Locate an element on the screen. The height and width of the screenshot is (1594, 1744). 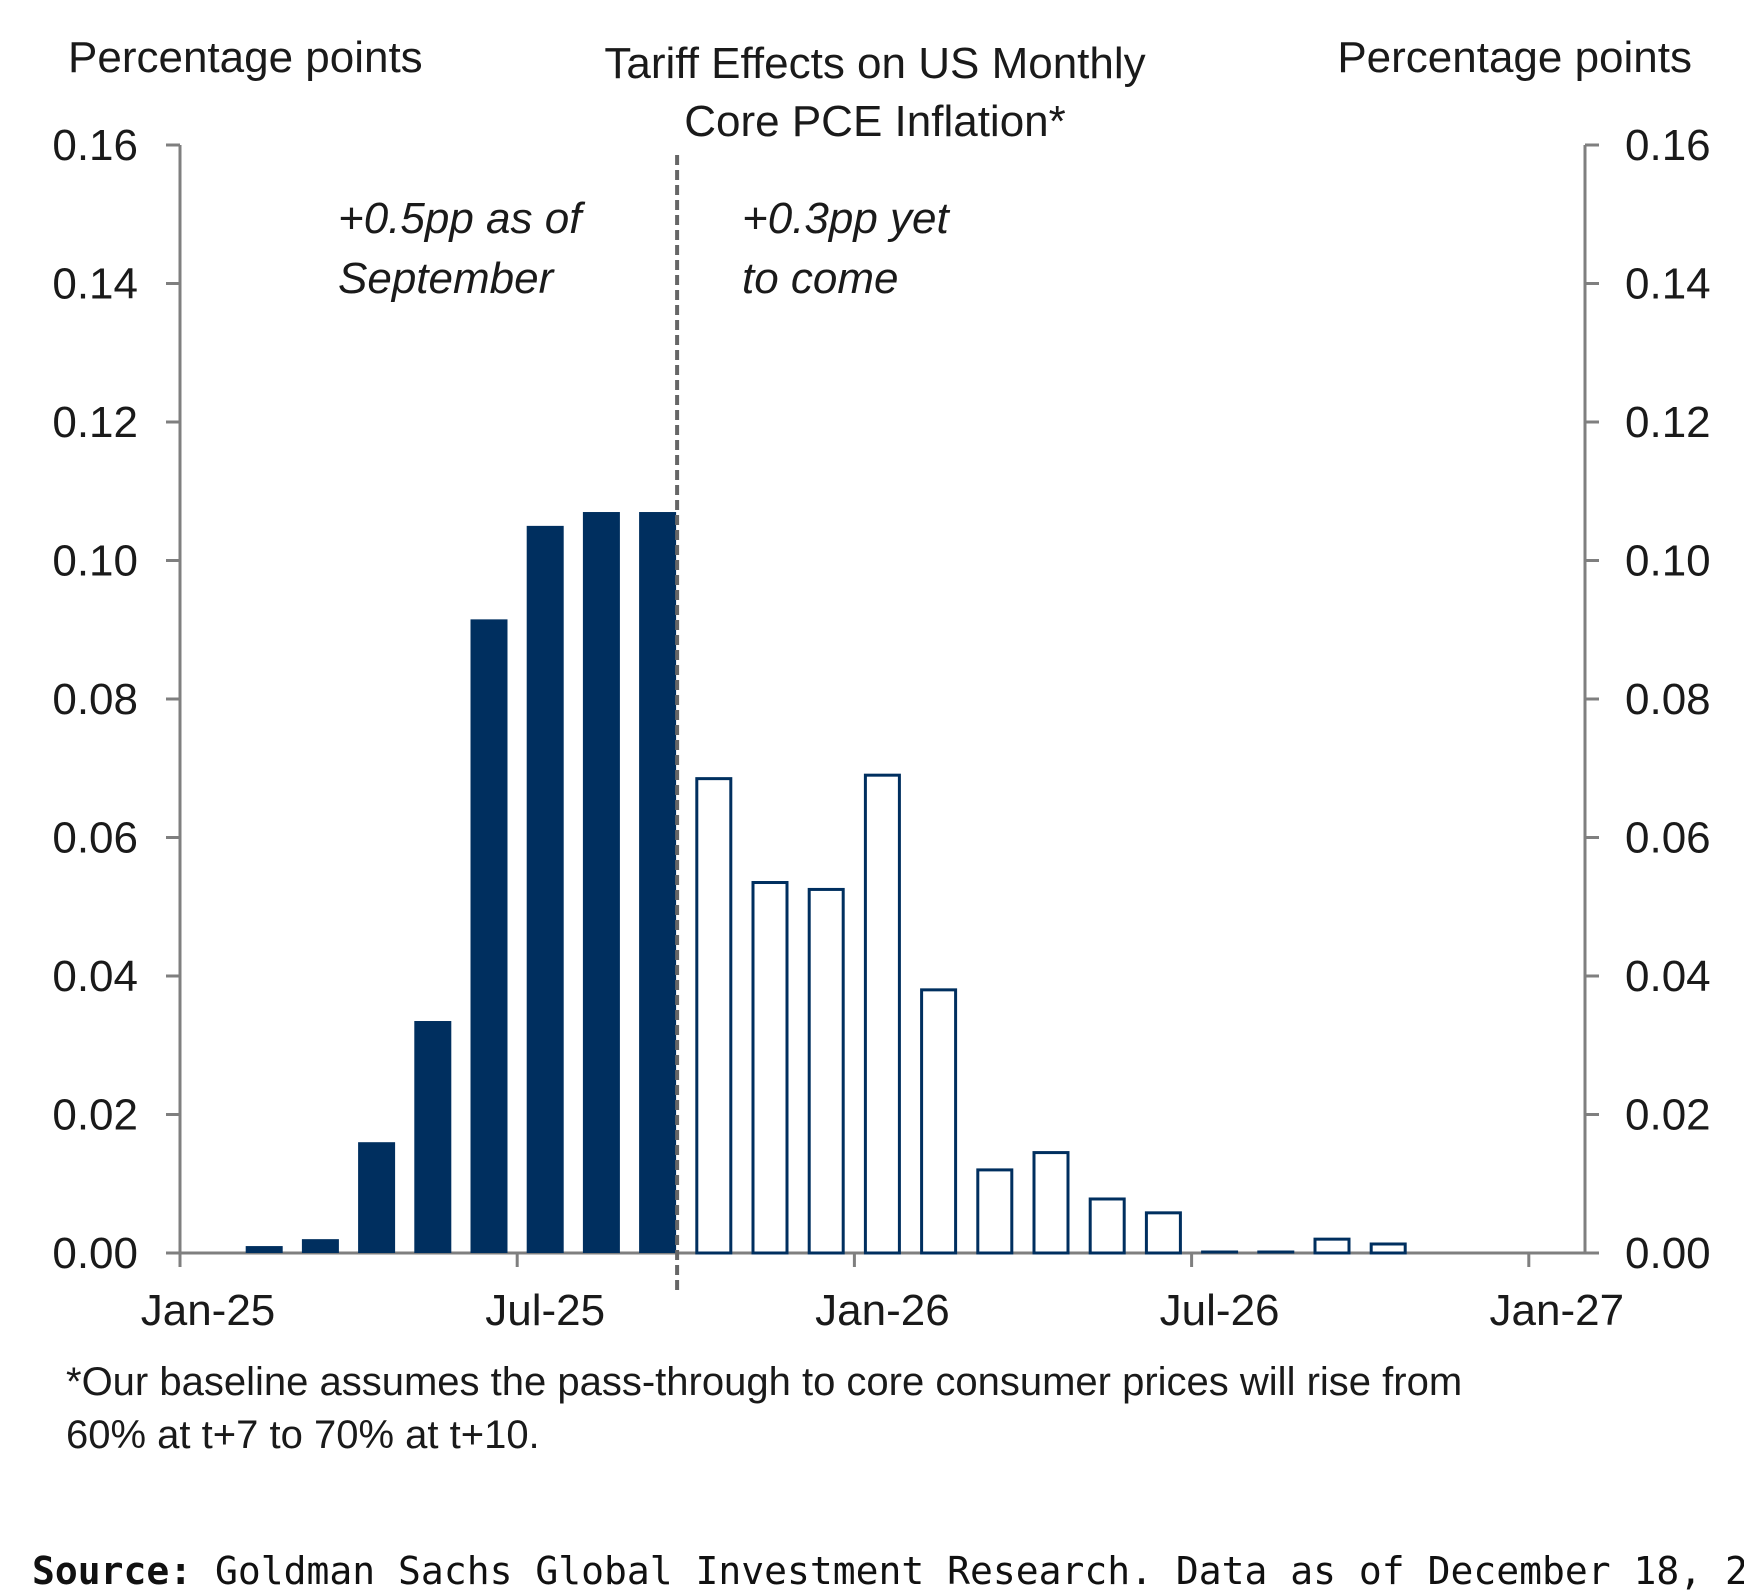
left-axis-label: Percentage points is located at coordinates (245, 57).